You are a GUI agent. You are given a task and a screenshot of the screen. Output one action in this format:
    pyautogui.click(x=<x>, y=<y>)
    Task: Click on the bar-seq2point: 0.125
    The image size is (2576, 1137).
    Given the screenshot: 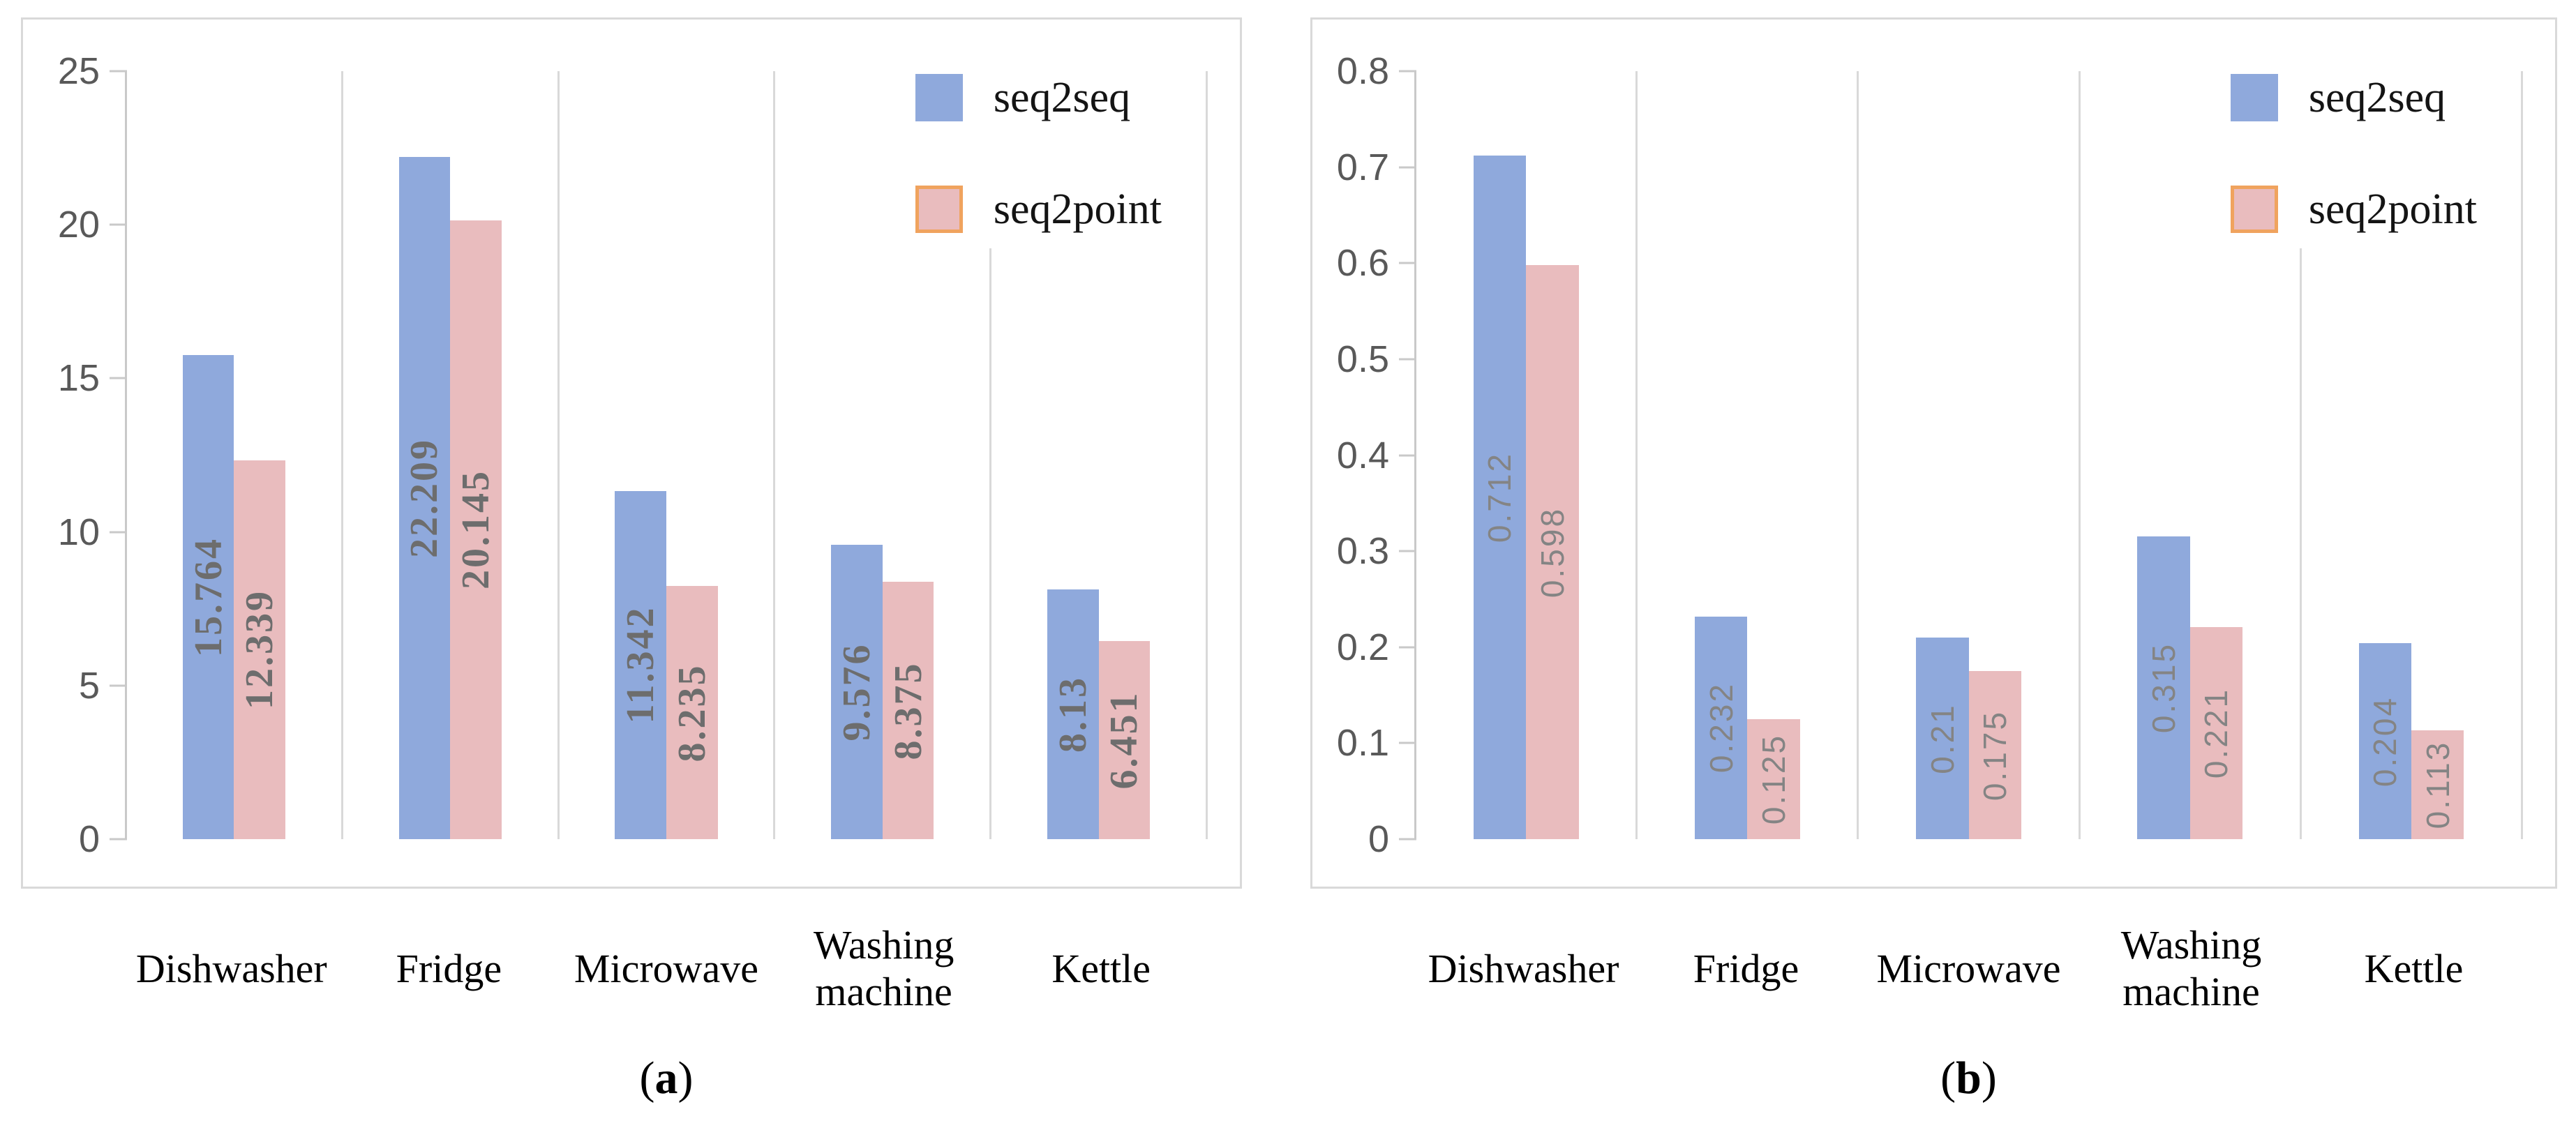 What is the action you would take?
    pyautogui.click(x=1773, y=778)
    